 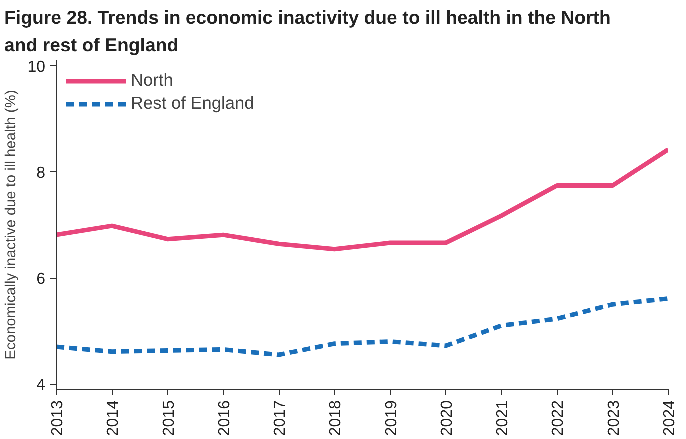 I want to click on x-tick-label: 2013, so click(x=58, y=418).